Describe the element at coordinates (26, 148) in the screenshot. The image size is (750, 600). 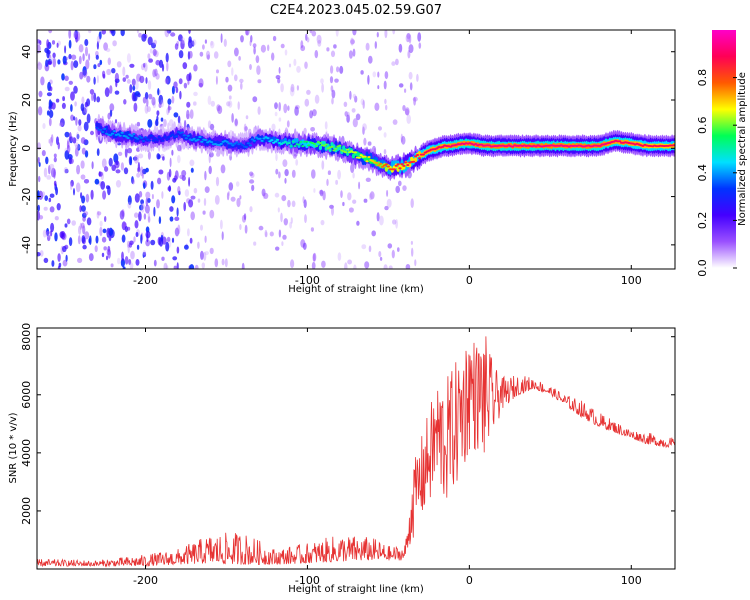
I see `spectrogram-y-tick-label: 0` at that location.